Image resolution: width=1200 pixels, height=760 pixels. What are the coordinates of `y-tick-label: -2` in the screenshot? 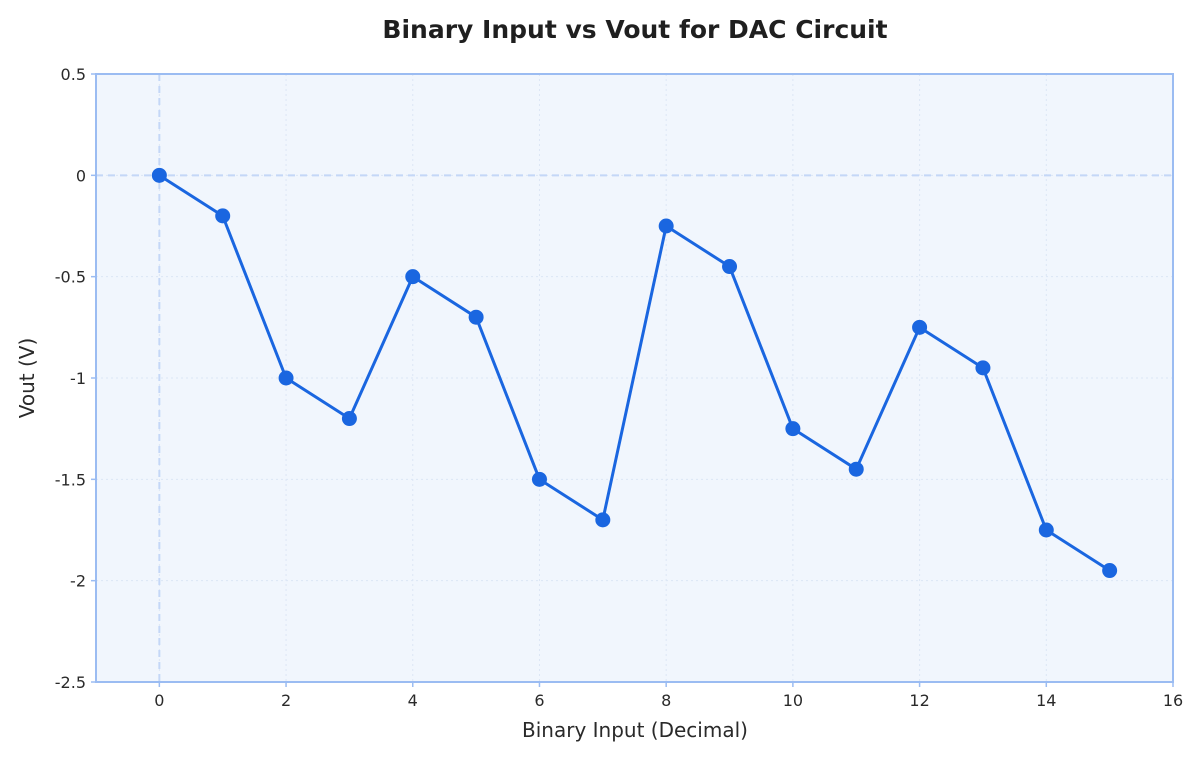 It's located at (78, 581).